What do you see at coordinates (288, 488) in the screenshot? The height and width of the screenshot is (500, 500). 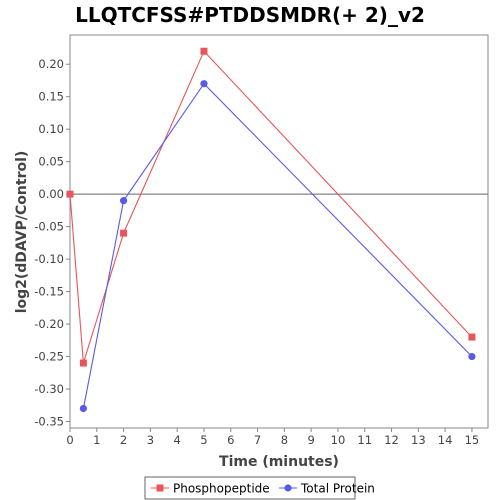 I see `total-protein-legend-marker` at bounding box center [288, 488].